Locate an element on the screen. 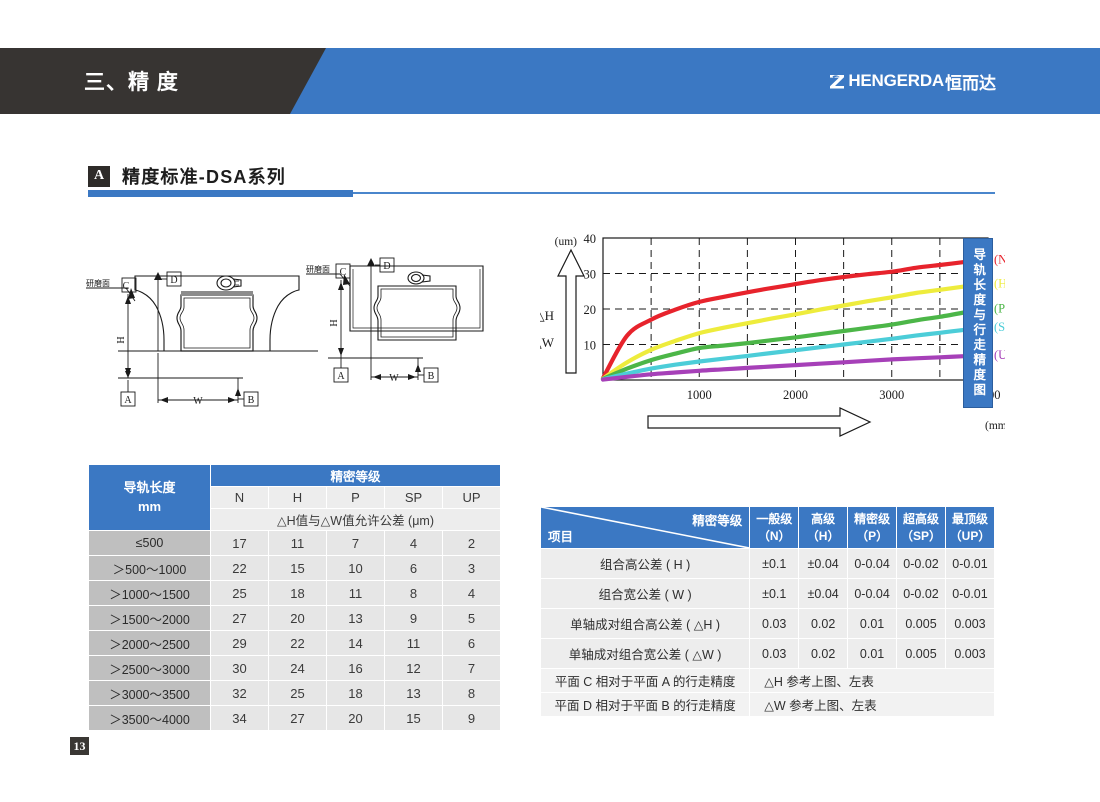 This screenshot has width=1100, height=802. value-cell: 25 is located at coordinates (297, 693).